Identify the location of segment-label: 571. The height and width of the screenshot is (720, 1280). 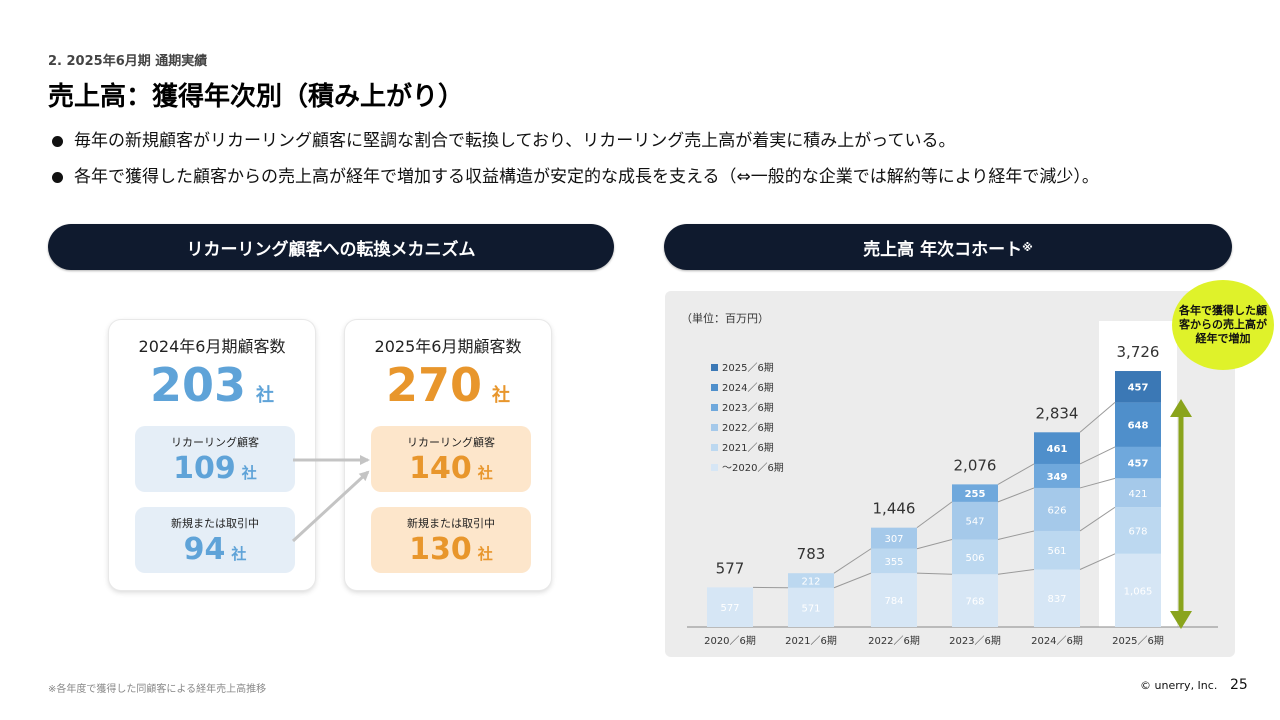
(810, 608).